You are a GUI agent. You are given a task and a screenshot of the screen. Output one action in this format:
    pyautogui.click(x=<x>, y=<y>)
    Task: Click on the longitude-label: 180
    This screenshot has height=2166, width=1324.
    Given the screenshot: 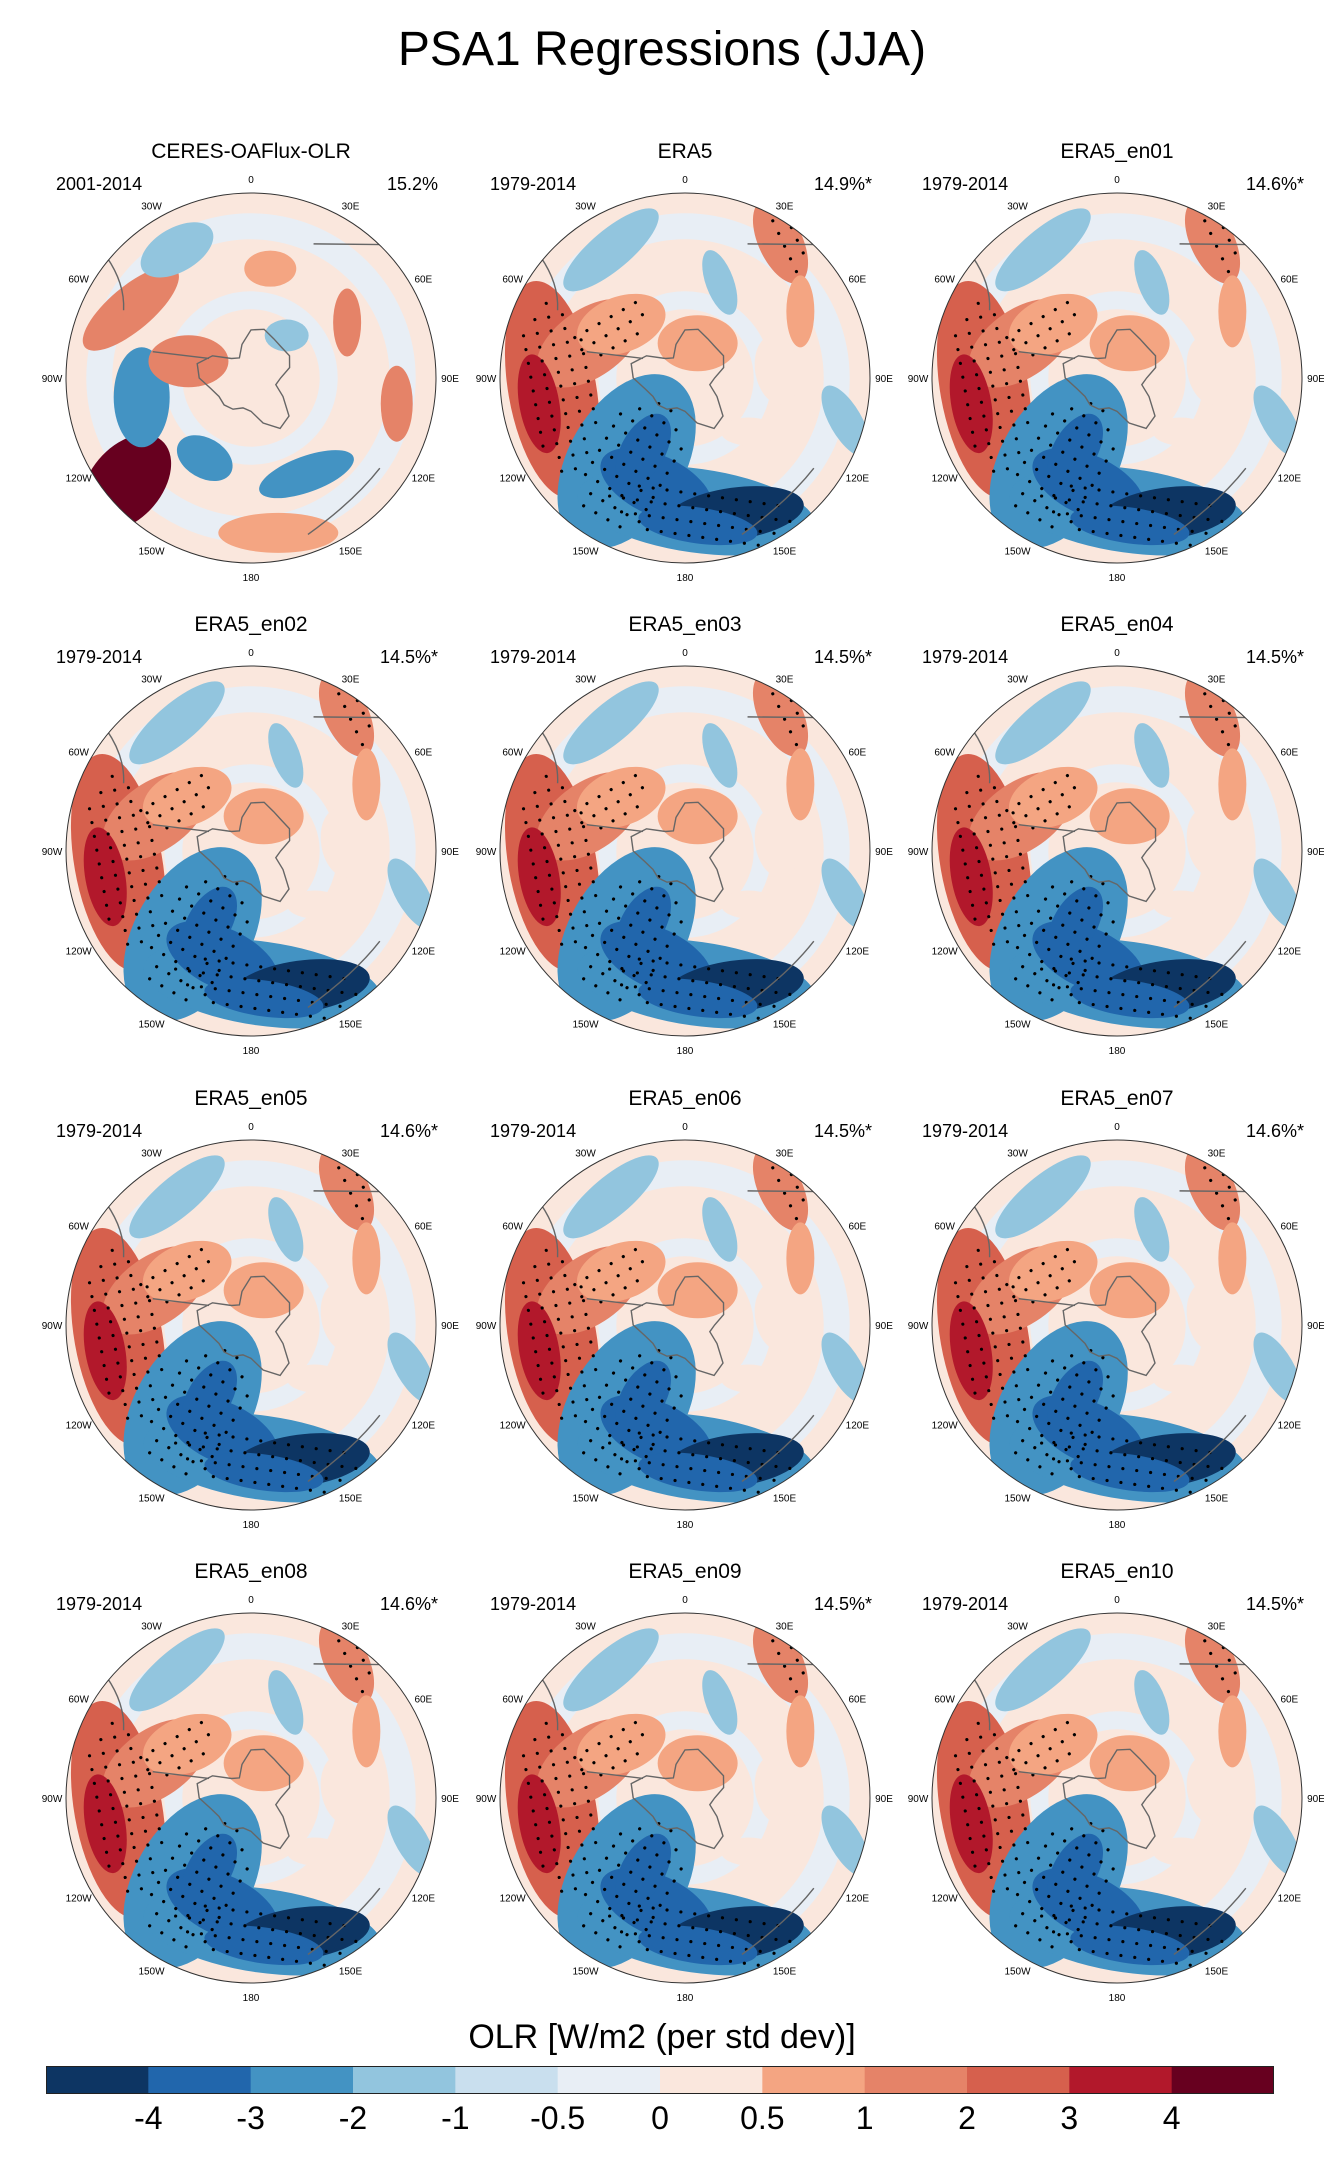 What is the action you would take?
    pyautogui.click(x=685, y=1525)
    